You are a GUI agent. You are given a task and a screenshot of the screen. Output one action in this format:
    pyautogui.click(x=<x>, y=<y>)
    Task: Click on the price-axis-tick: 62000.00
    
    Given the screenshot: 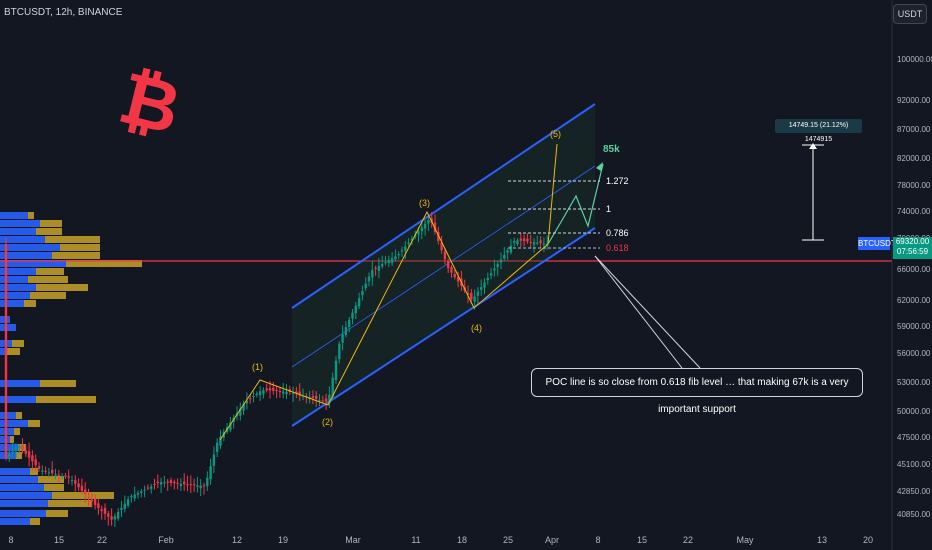 What is the action you would take?
    pyautogui.click(x=914, y=300)
    